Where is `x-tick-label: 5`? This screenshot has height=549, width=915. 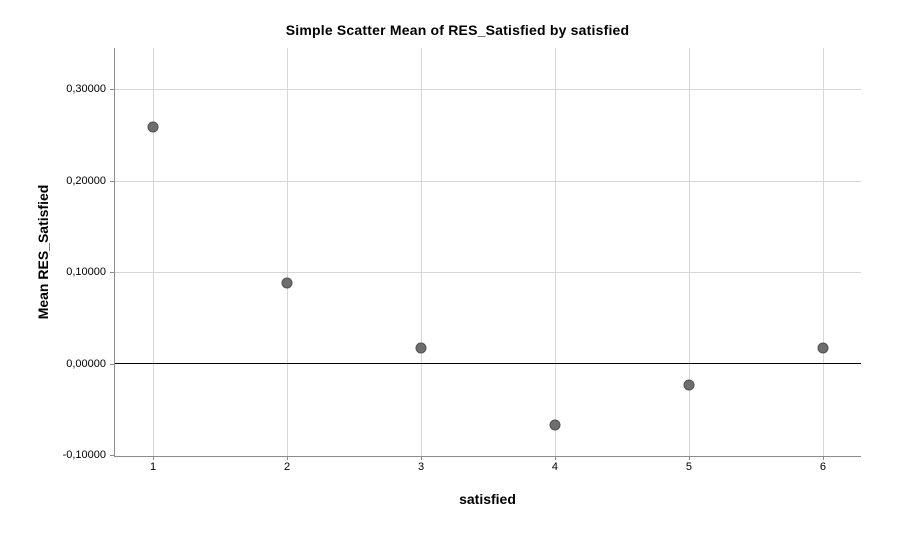 x-tick-label: 5 is located at coordinates (689, 467).